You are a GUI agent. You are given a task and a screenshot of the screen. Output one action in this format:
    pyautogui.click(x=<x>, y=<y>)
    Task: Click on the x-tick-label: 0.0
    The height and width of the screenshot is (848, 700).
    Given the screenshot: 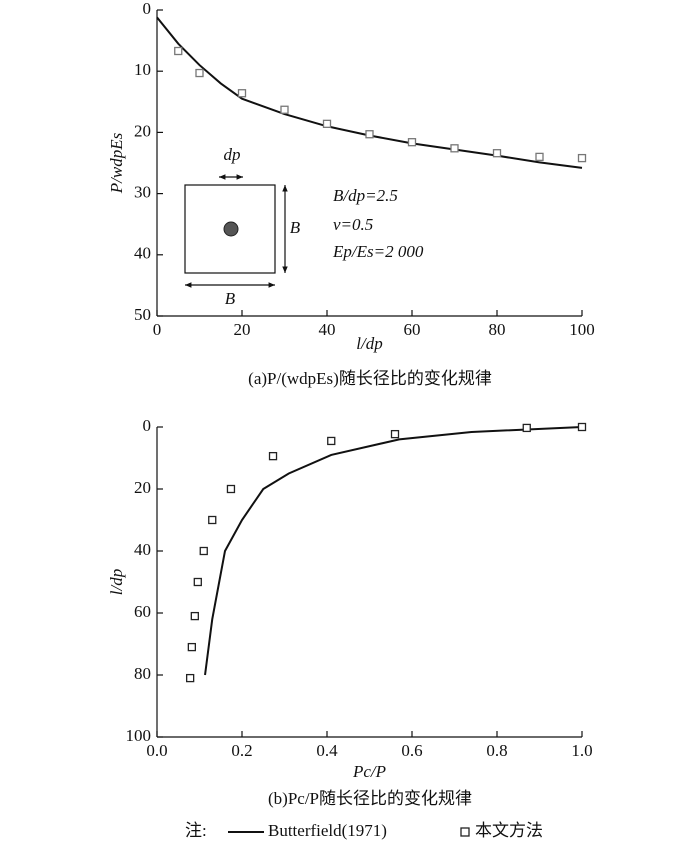 What is the action you would take?
    pyautogui.click(x=156, y=750)
    